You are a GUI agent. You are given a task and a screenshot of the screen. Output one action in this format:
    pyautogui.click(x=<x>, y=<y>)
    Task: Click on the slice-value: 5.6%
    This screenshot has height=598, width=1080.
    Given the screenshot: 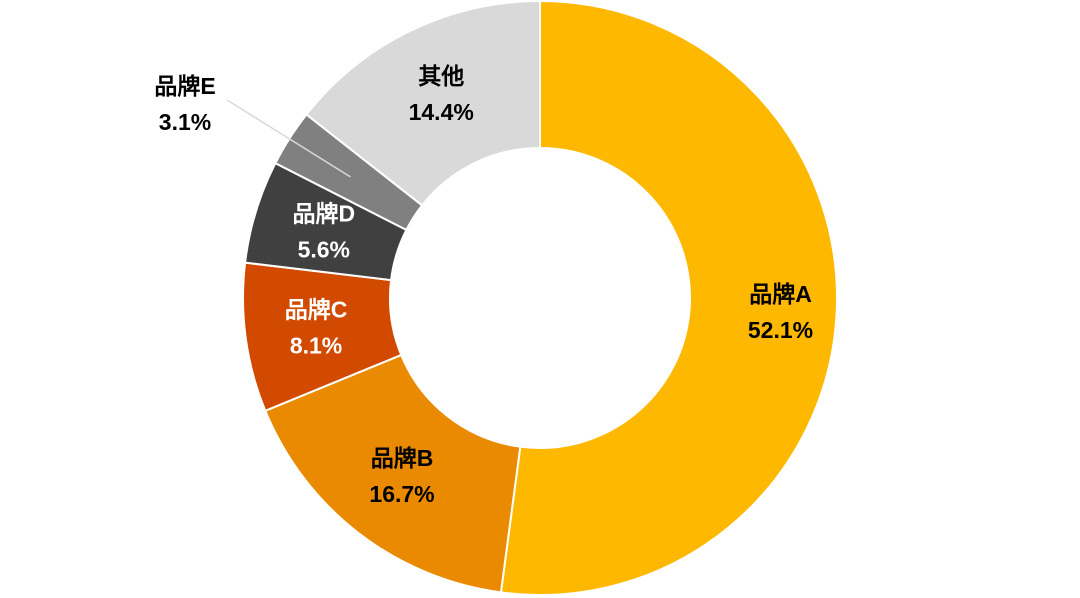 What is the action you would take?
    pyautogui.click(x=324, y=249)
    